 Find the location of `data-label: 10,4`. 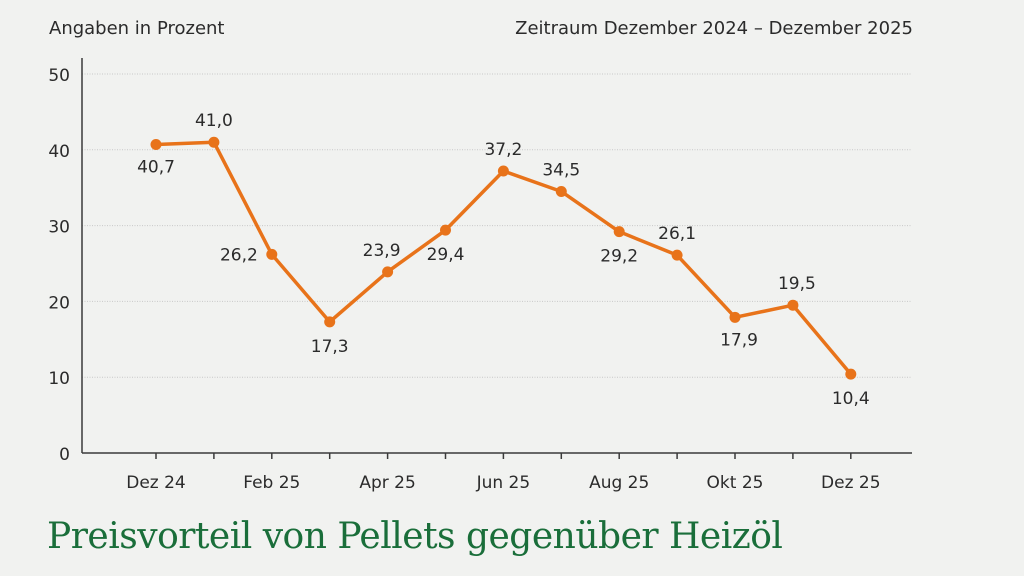

data-label: 10,4 is located at coordinates (851, 399).